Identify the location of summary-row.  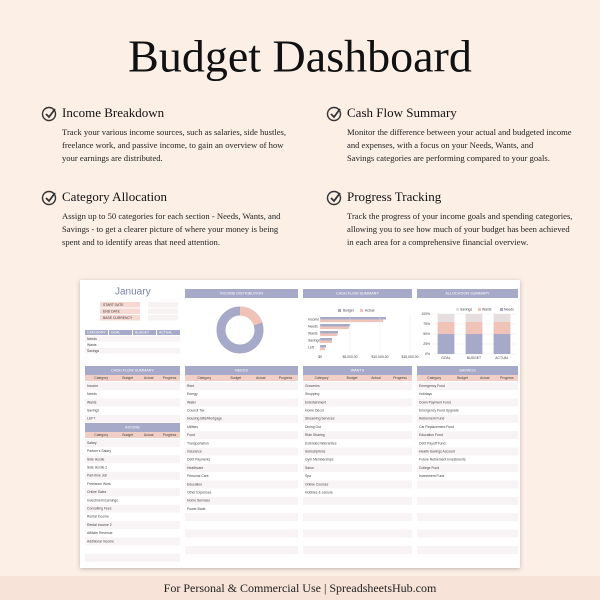
(132, 345).